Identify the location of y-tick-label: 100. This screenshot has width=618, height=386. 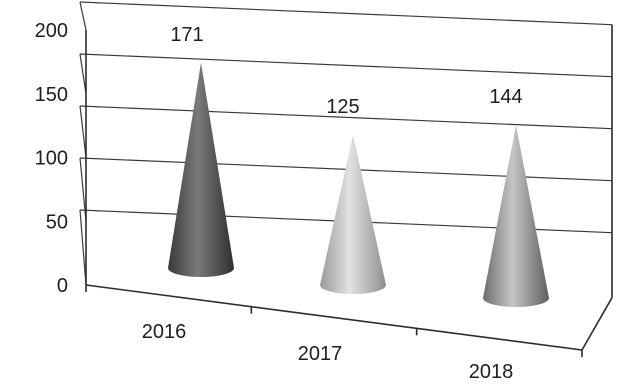
(51, 159).